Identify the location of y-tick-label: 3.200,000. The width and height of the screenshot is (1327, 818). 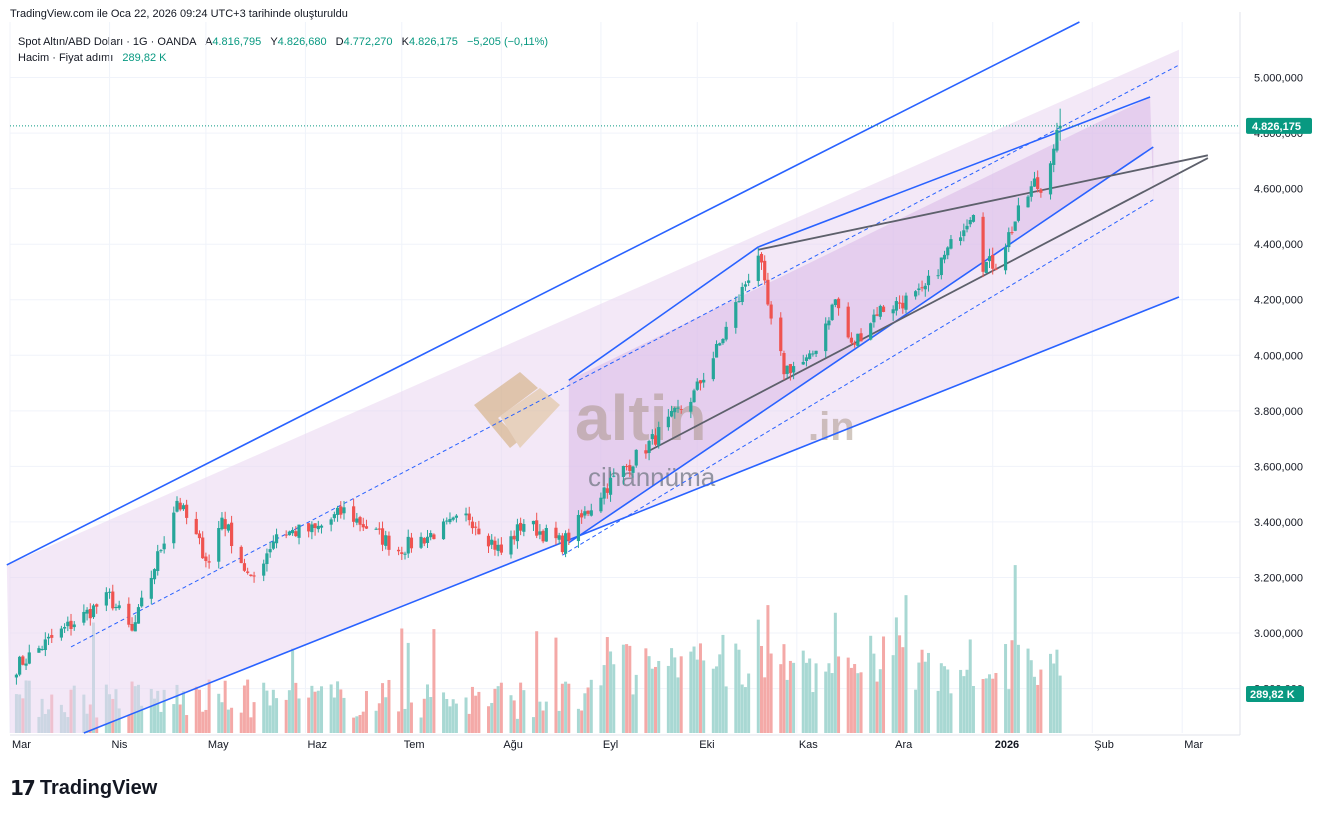
(1278, 578).